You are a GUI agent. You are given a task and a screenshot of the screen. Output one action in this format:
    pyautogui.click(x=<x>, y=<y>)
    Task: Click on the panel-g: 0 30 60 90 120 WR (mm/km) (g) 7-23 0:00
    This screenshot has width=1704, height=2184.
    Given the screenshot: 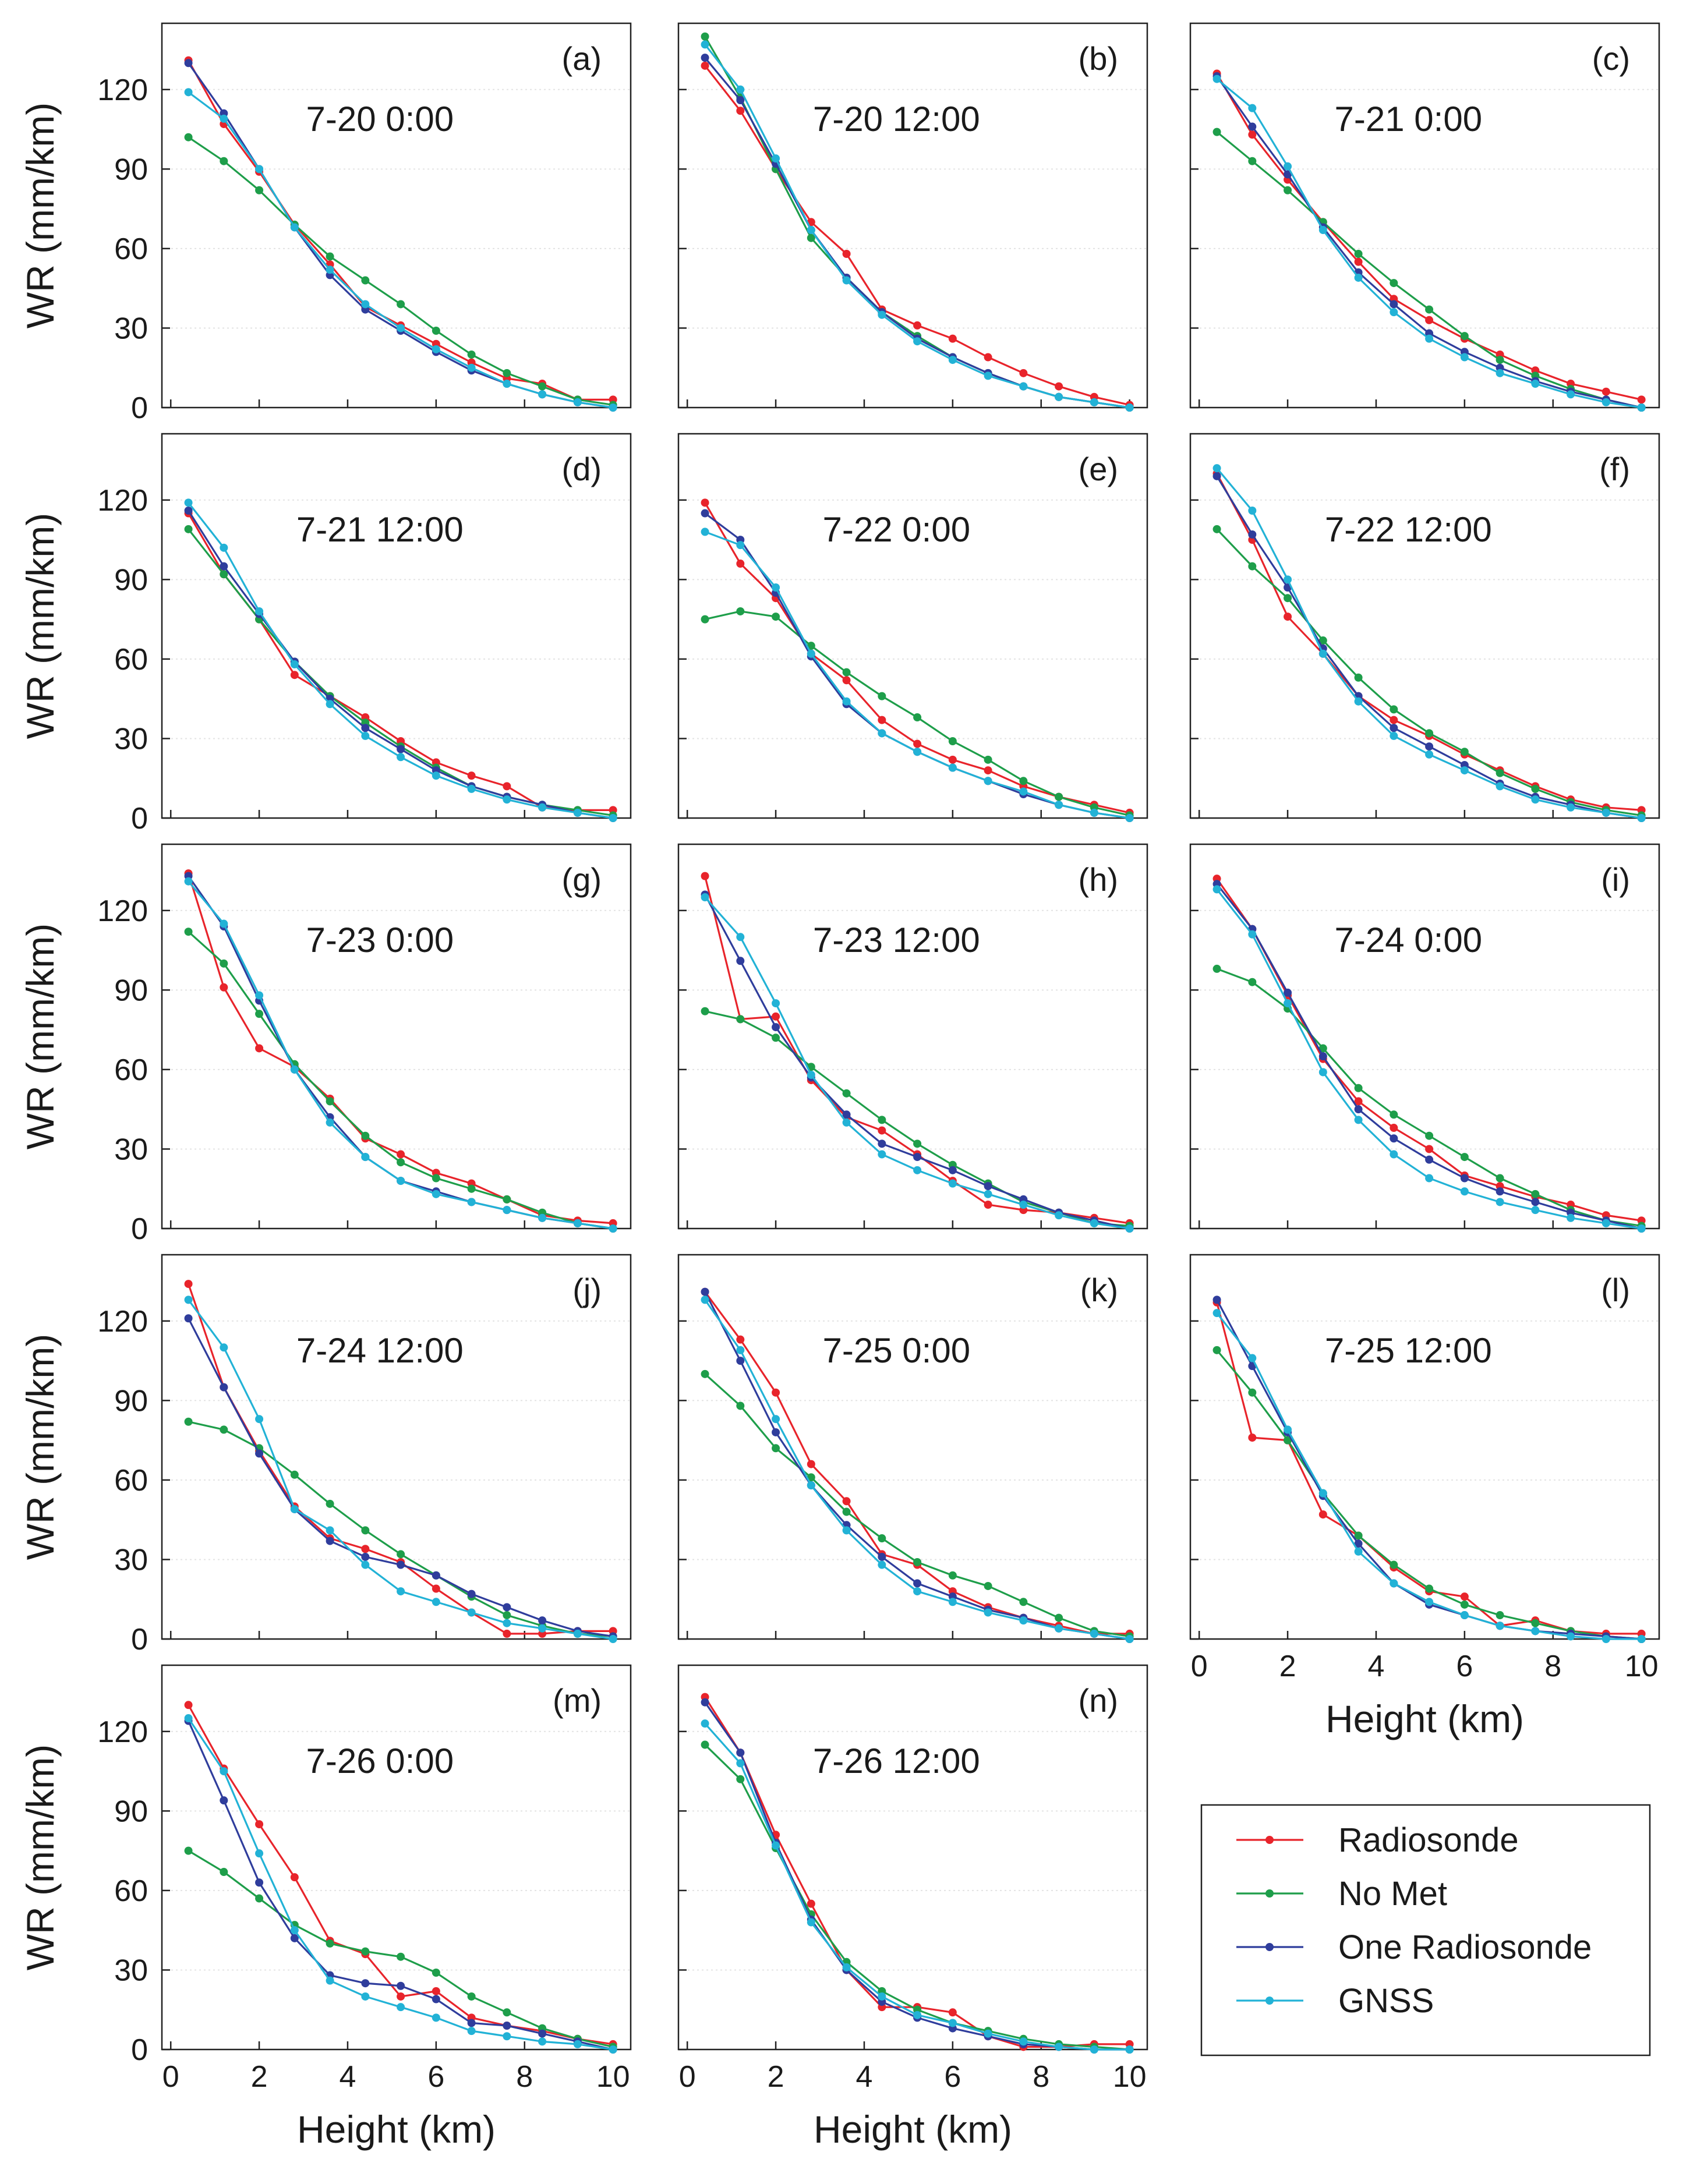 What is the action you would take?
    pyautogui.click(x=325, y=1044)
    